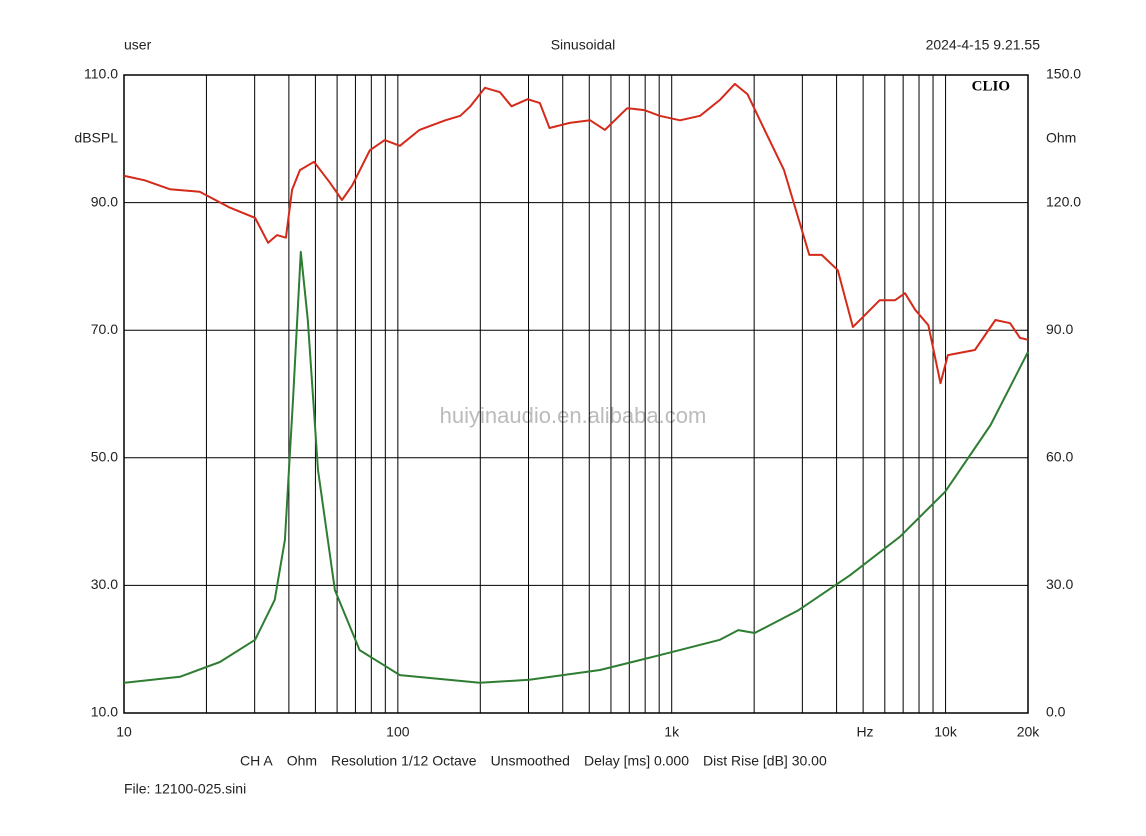  What do you see at coordinates (672, 732) in the screenshot?
I see `x-tick-label: 1k` at bounding box center [672, 732].